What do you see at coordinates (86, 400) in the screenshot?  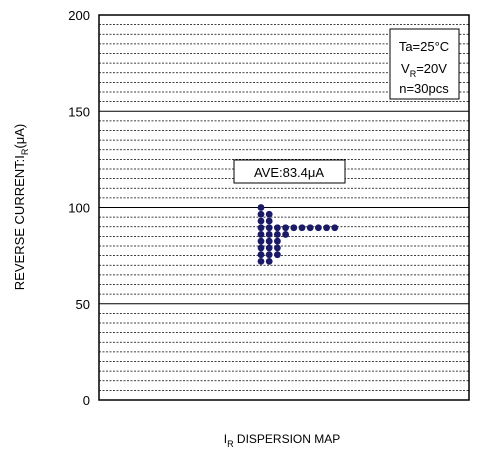 I see `y-tick-label: 0` at bounding box center [86, 400].